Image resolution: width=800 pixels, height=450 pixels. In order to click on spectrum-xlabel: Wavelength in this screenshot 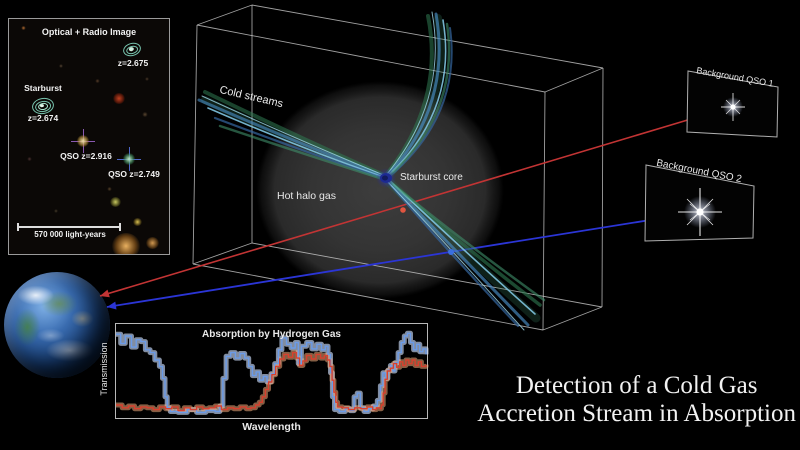, I will do `click(271, 427)`.